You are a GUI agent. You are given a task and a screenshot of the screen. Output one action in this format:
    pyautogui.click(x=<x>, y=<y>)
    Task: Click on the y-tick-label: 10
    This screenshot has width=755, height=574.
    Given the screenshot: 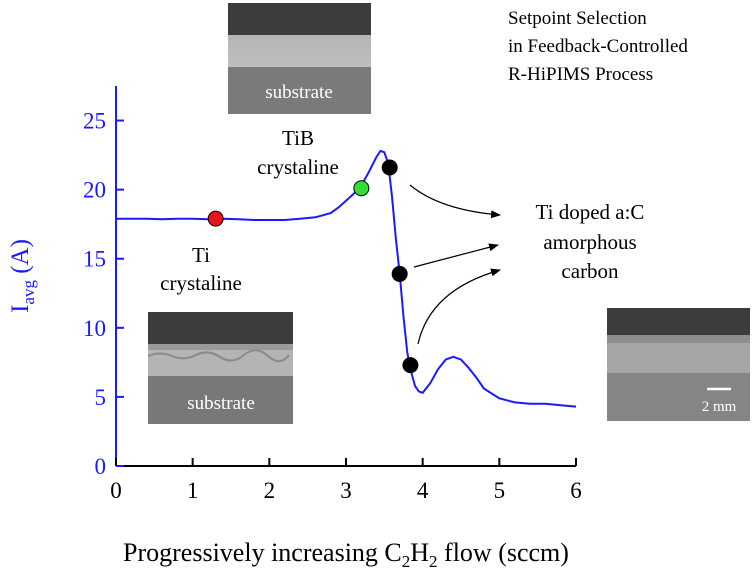 What is the action you would take?
    pyautogui.click(x=94, y=328)
    